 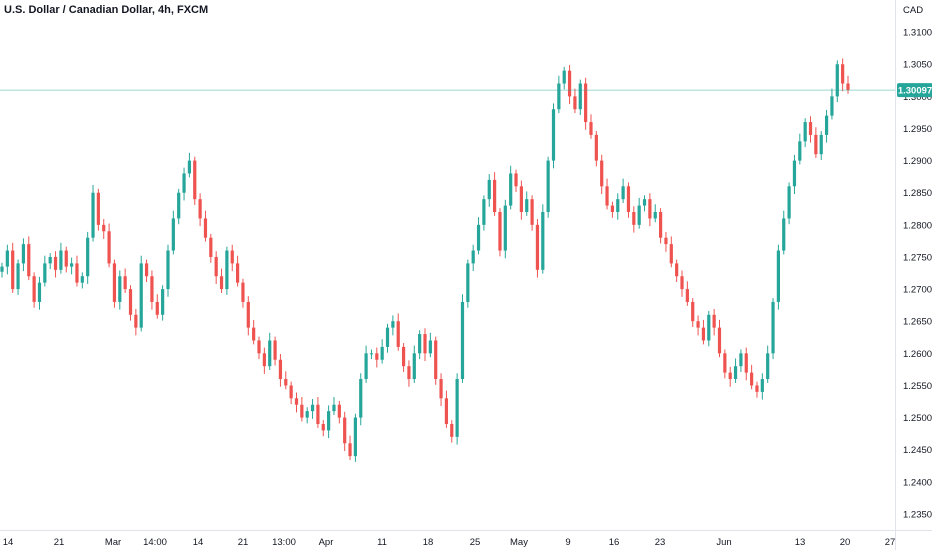 What do you see at coordinates (284, 542) in the screenshot?
I see `x-tick-label: 13:00` at bounding box center [284, 542].